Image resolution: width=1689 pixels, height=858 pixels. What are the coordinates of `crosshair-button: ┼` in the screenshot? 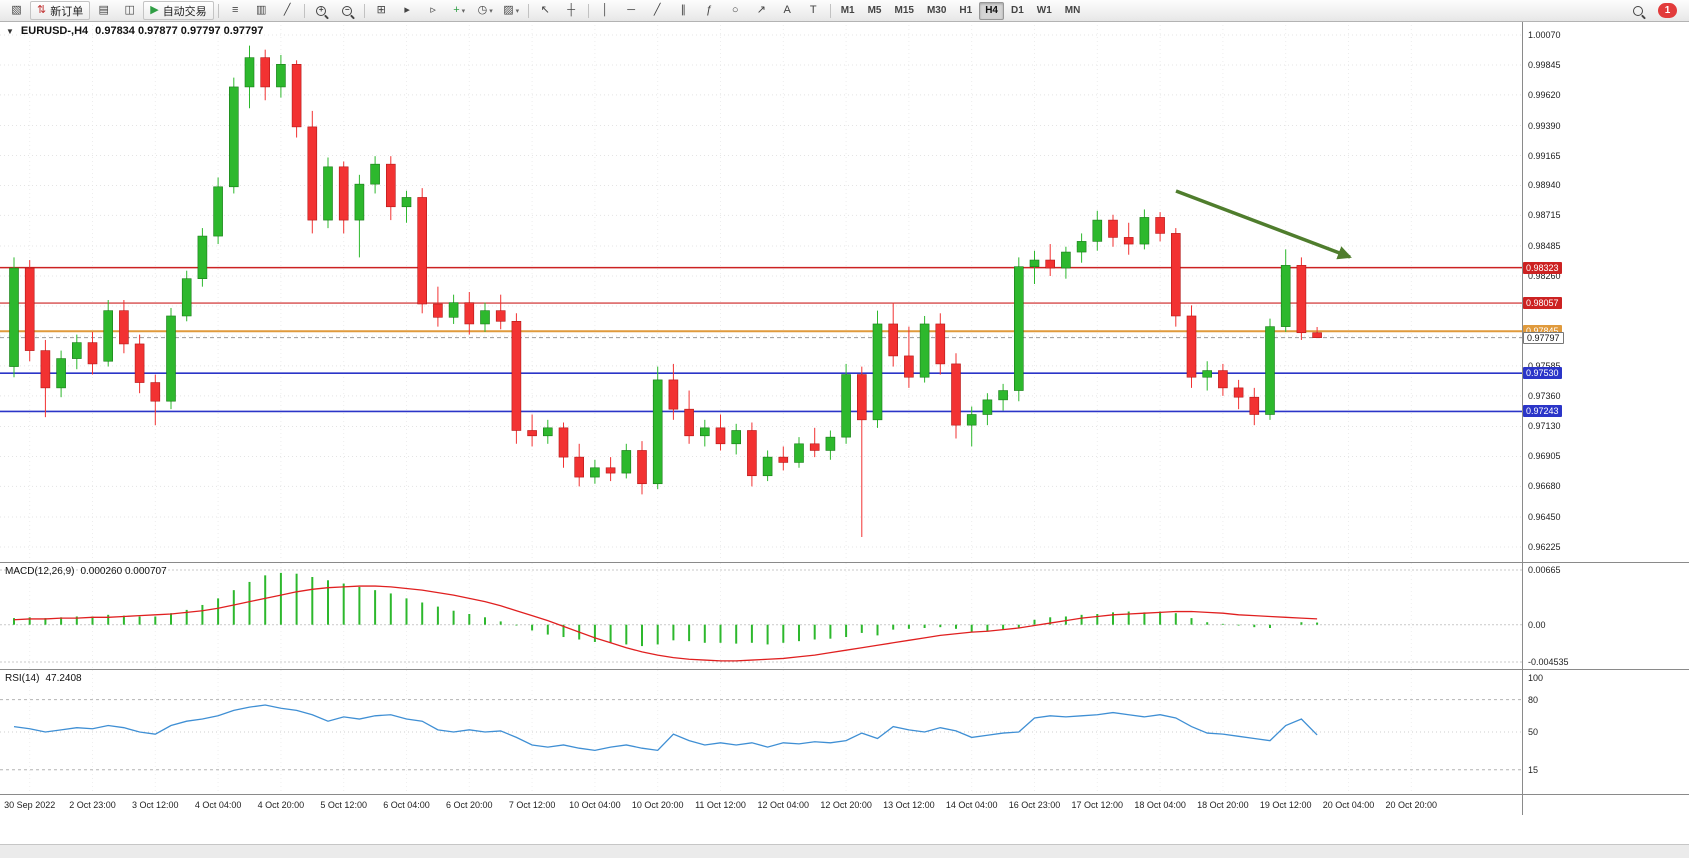 It's located at (571, 10).